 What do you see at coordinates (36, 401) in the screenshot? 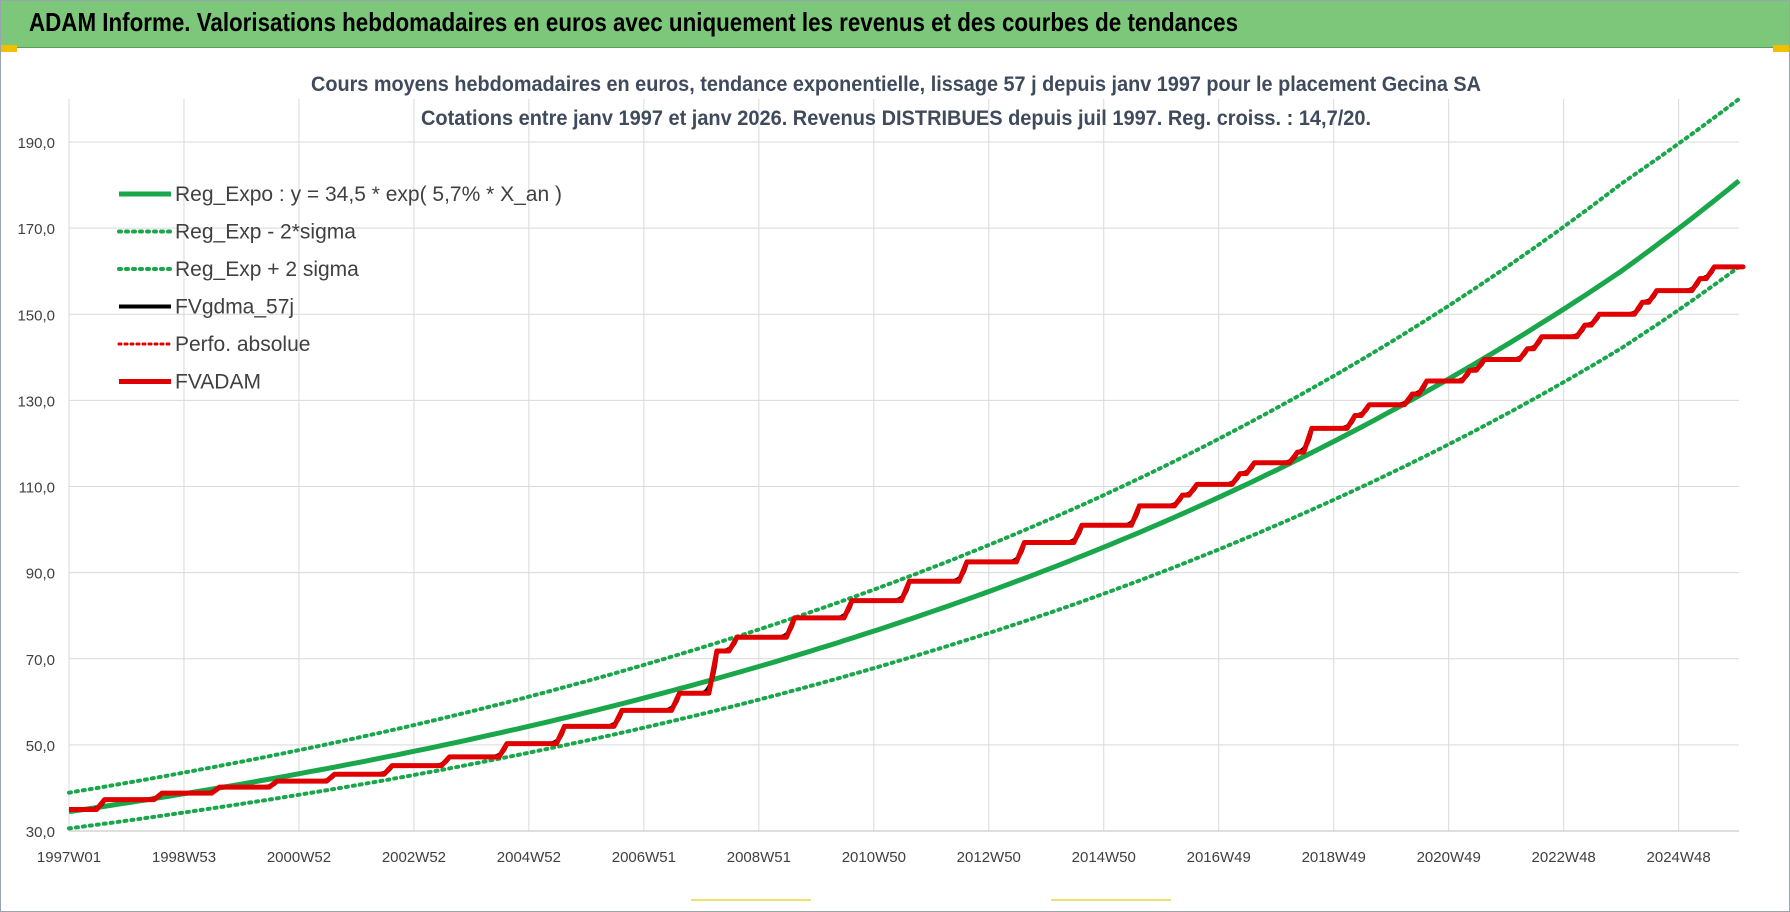
I see `y-tick-label: 130,0` at bounding box center [36, 401].